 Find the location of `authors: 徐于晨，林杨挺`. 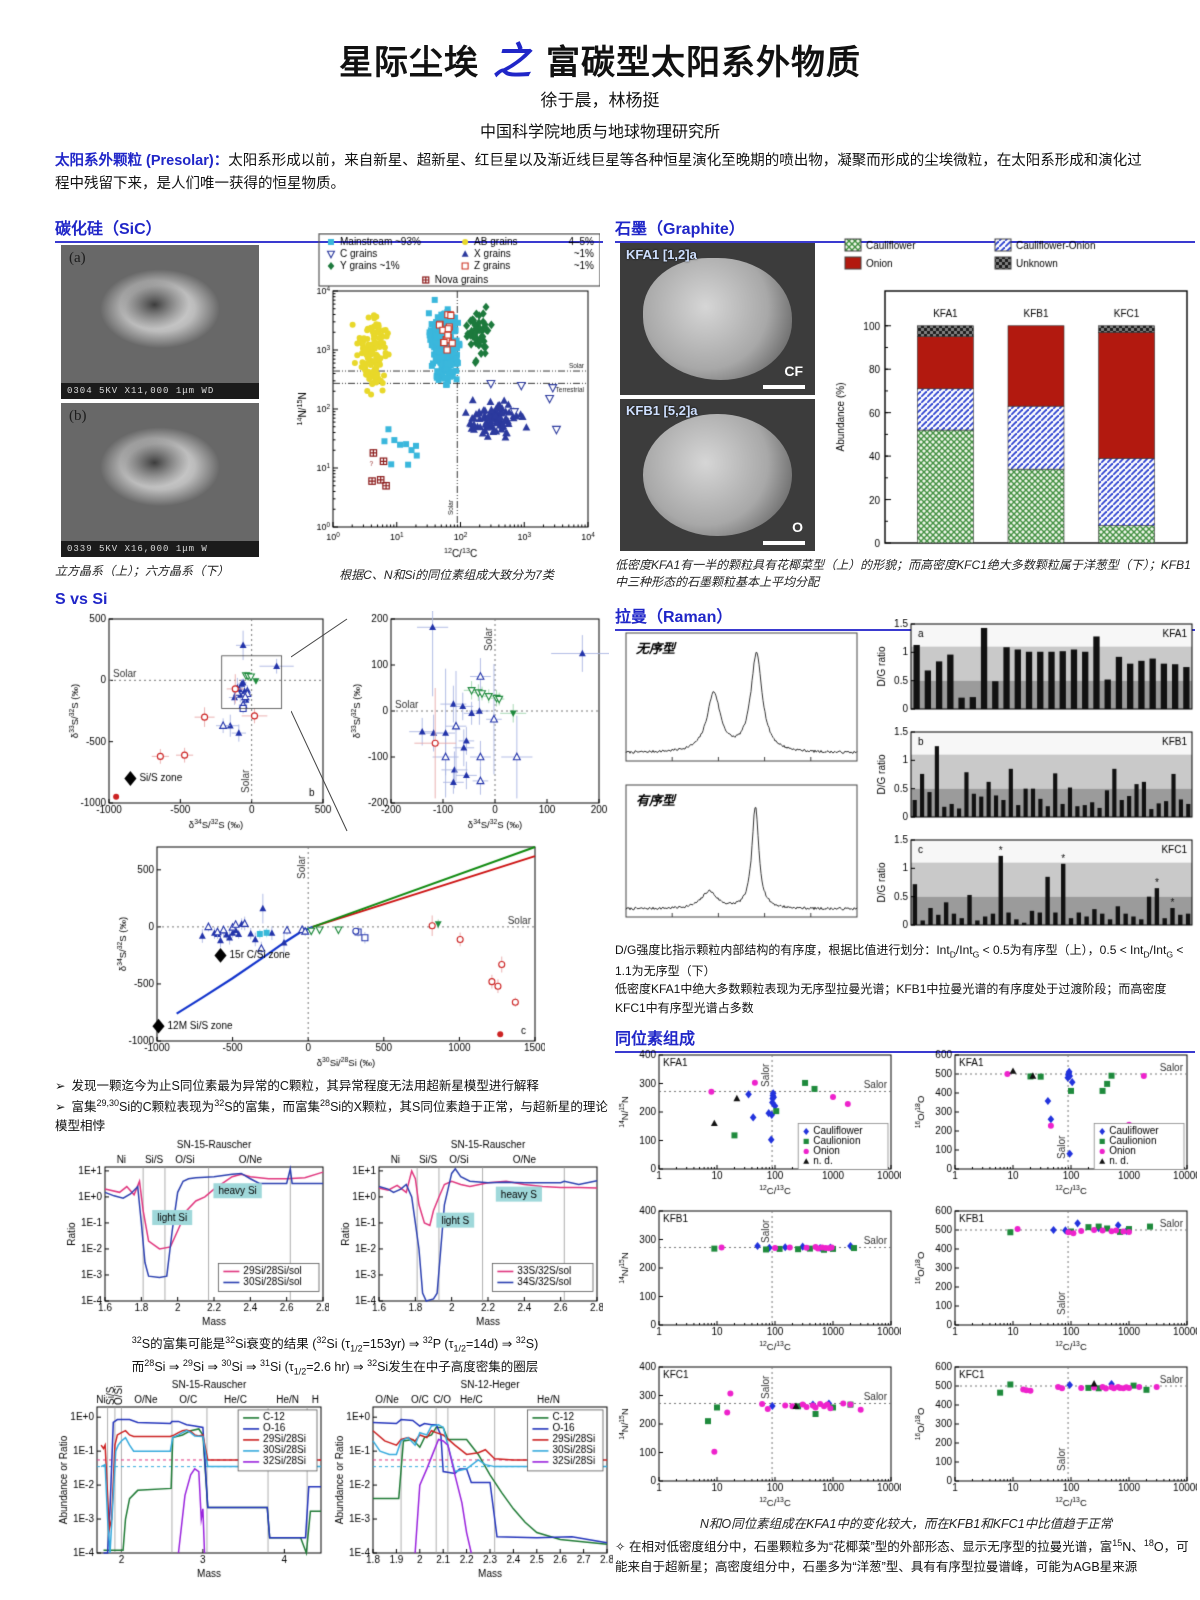

authors: 徐于晨，林杨挺 is located at coordinates (600, 100).